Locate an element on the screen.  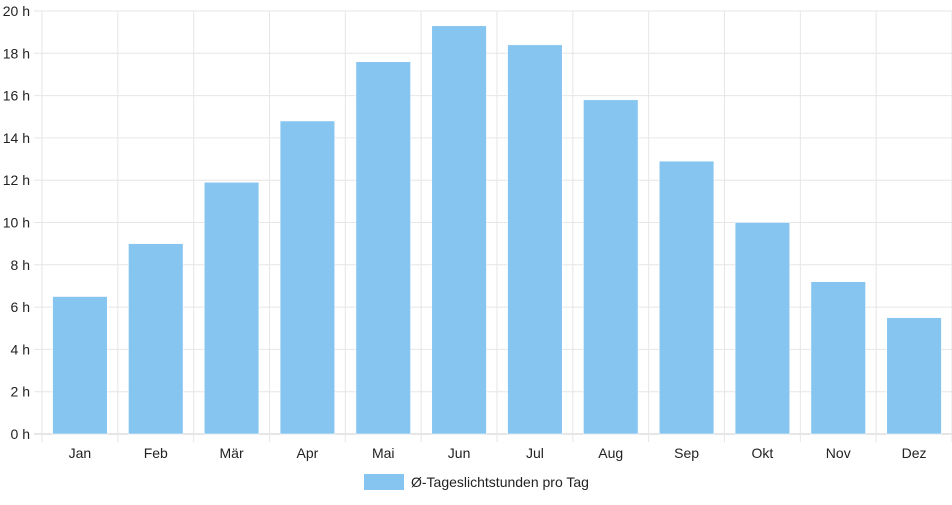
bar-aug is located at coordinates (611, 267).